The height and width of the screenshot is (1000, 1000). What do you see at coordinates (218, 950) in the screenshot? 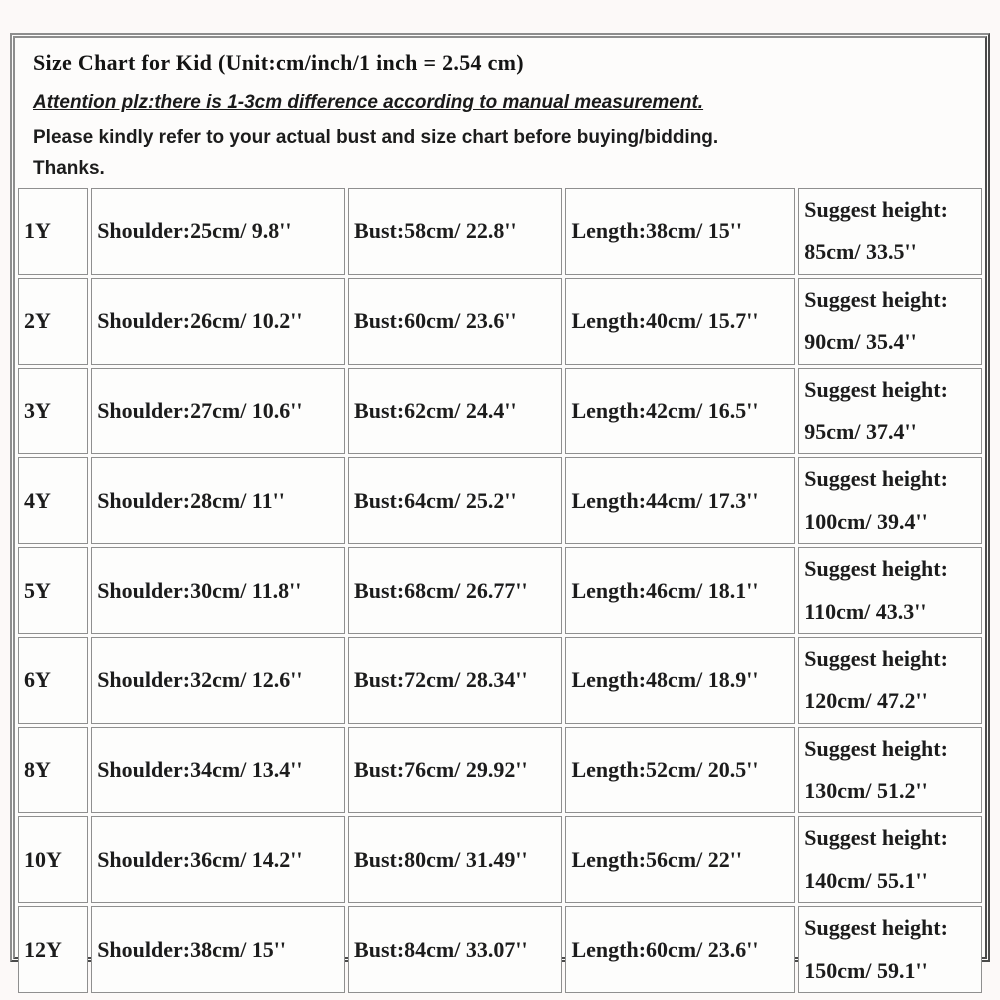
I see `shoulder-cell: Shoulder:38cm/ 15''` at bounding box center [218, 950].